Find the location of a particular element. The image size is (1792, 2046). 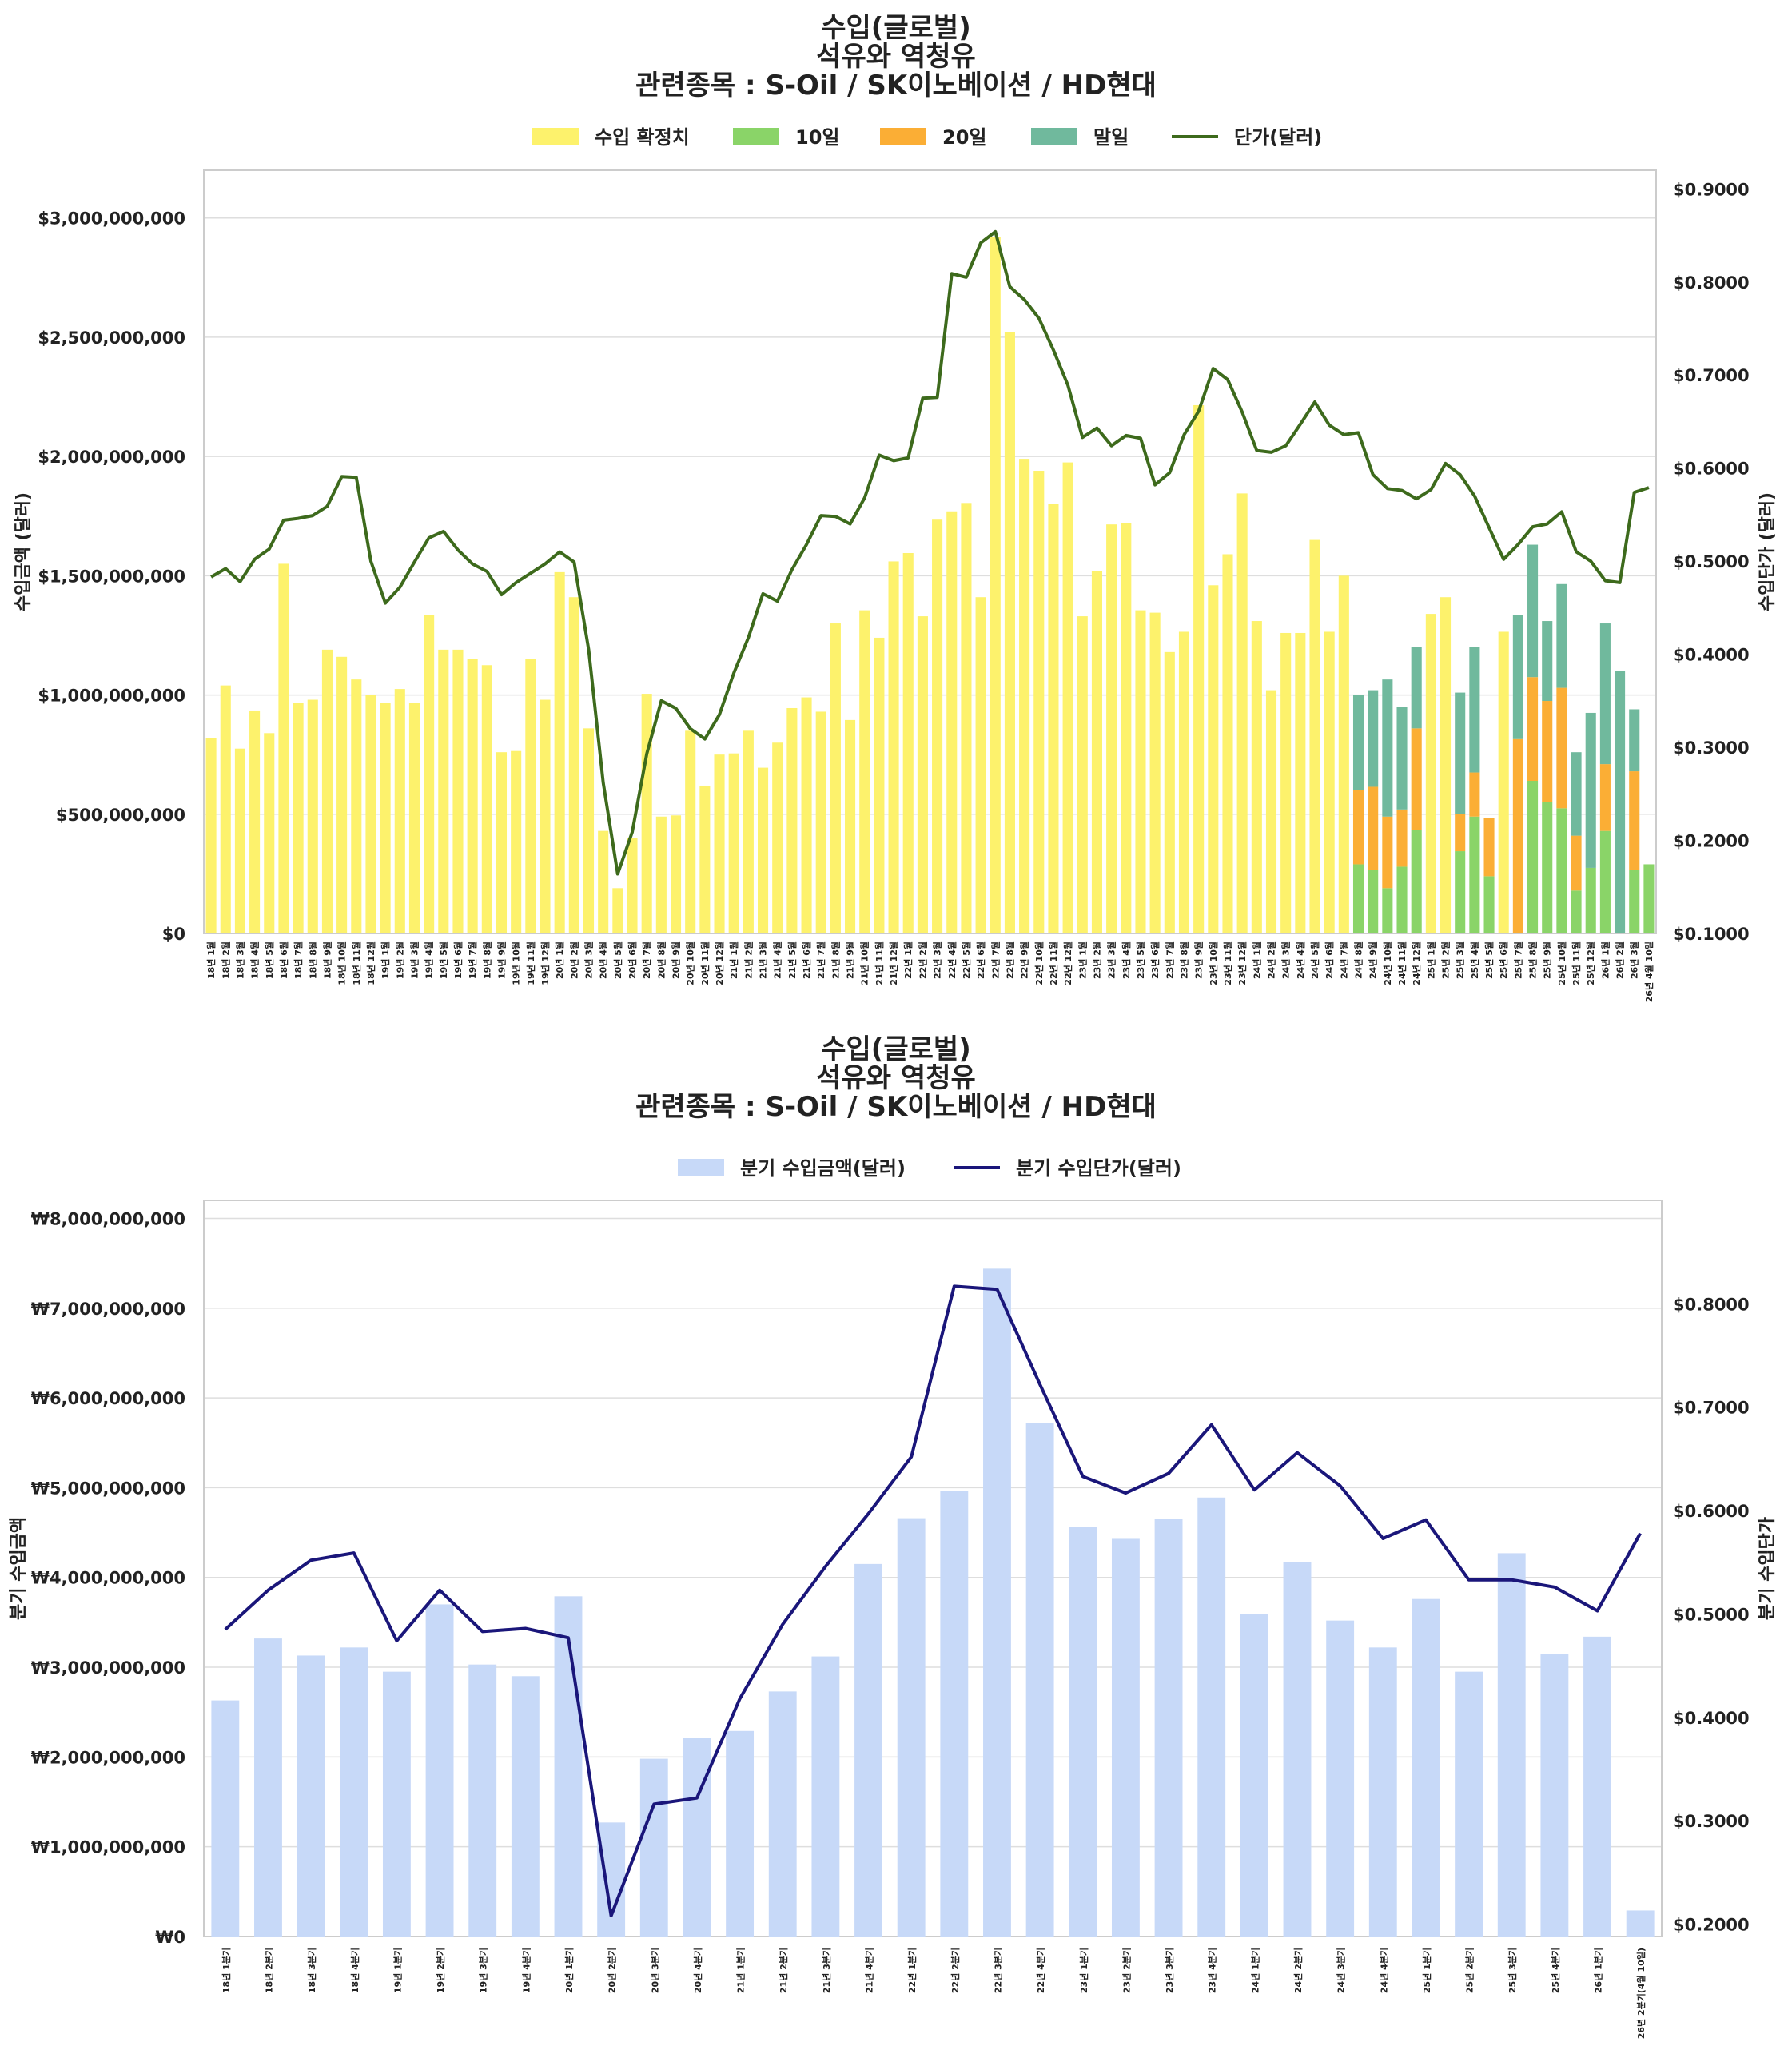

x-tick-label: 18년 1월 is located at coordinates (211, 960).